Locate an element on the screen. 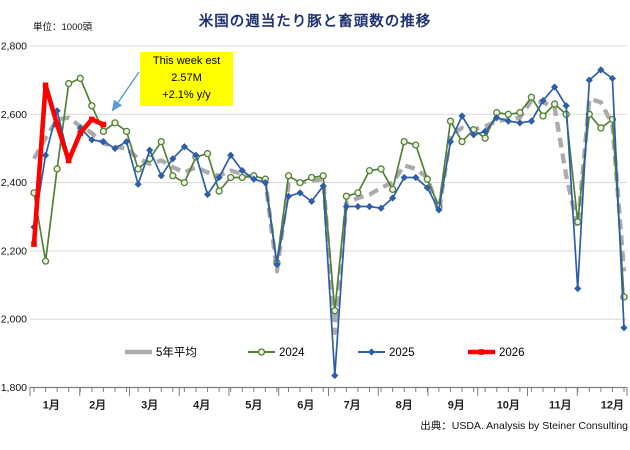  marker-legend-2026 is located at coordinates (481, 352).